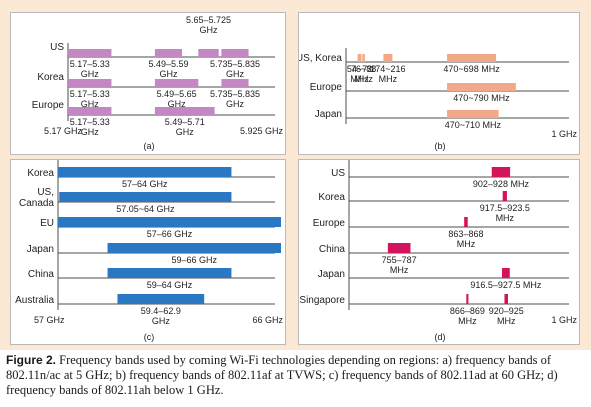  I want to click on band-label: 920–925, so click(506, 311).